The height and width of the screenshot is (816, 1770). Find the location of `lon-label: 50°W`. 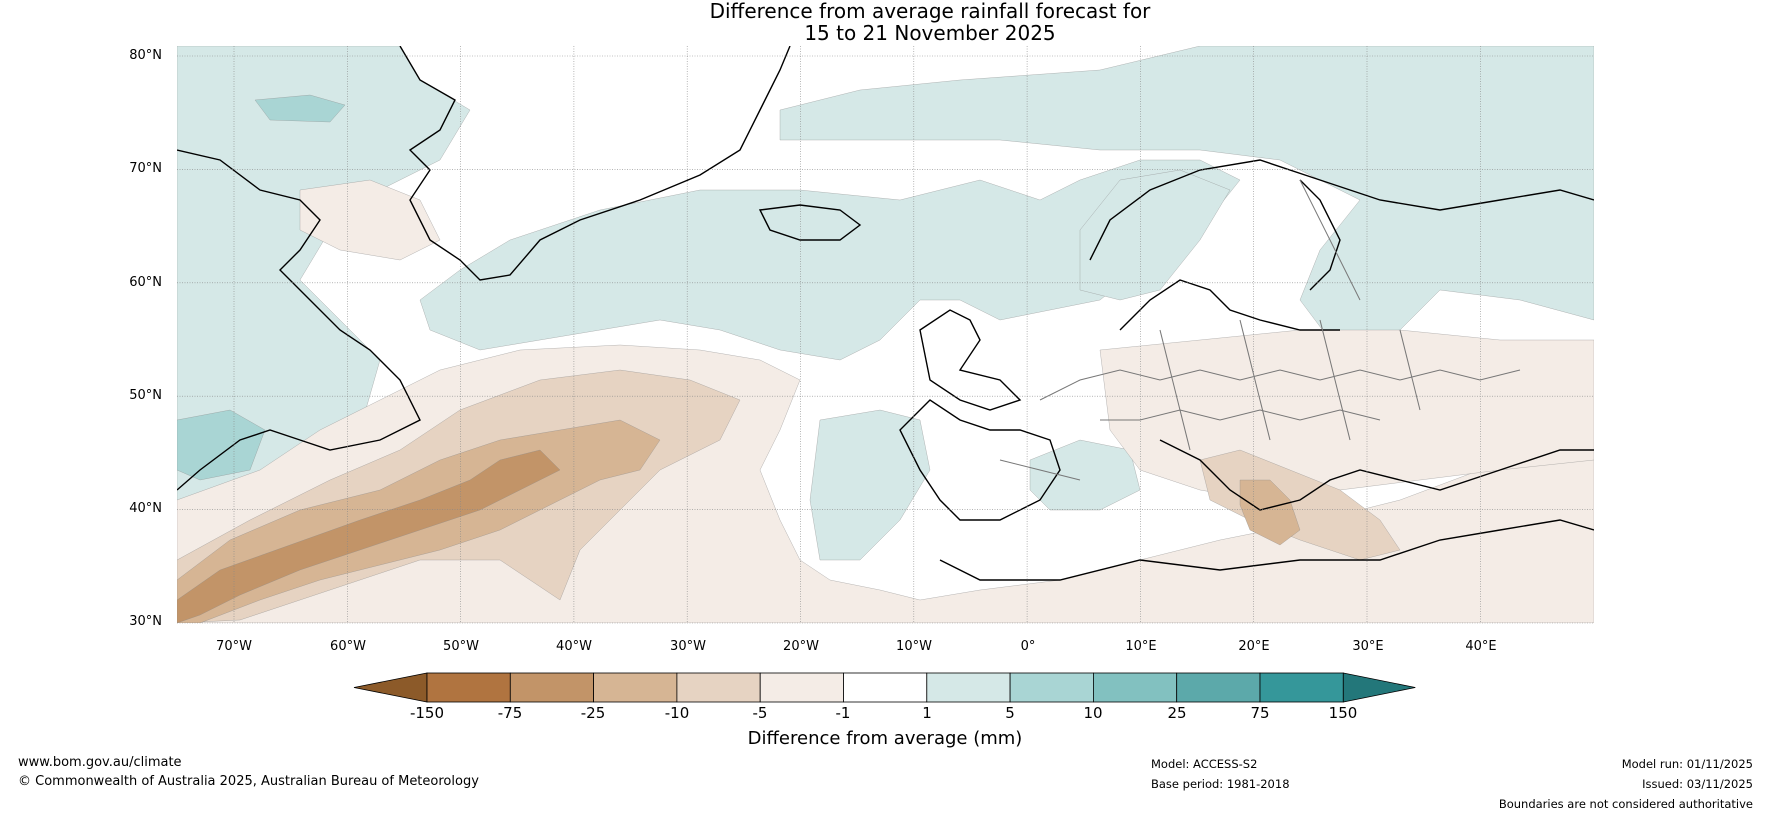

lon-label: 50°W is located at coordinates (461, 646).